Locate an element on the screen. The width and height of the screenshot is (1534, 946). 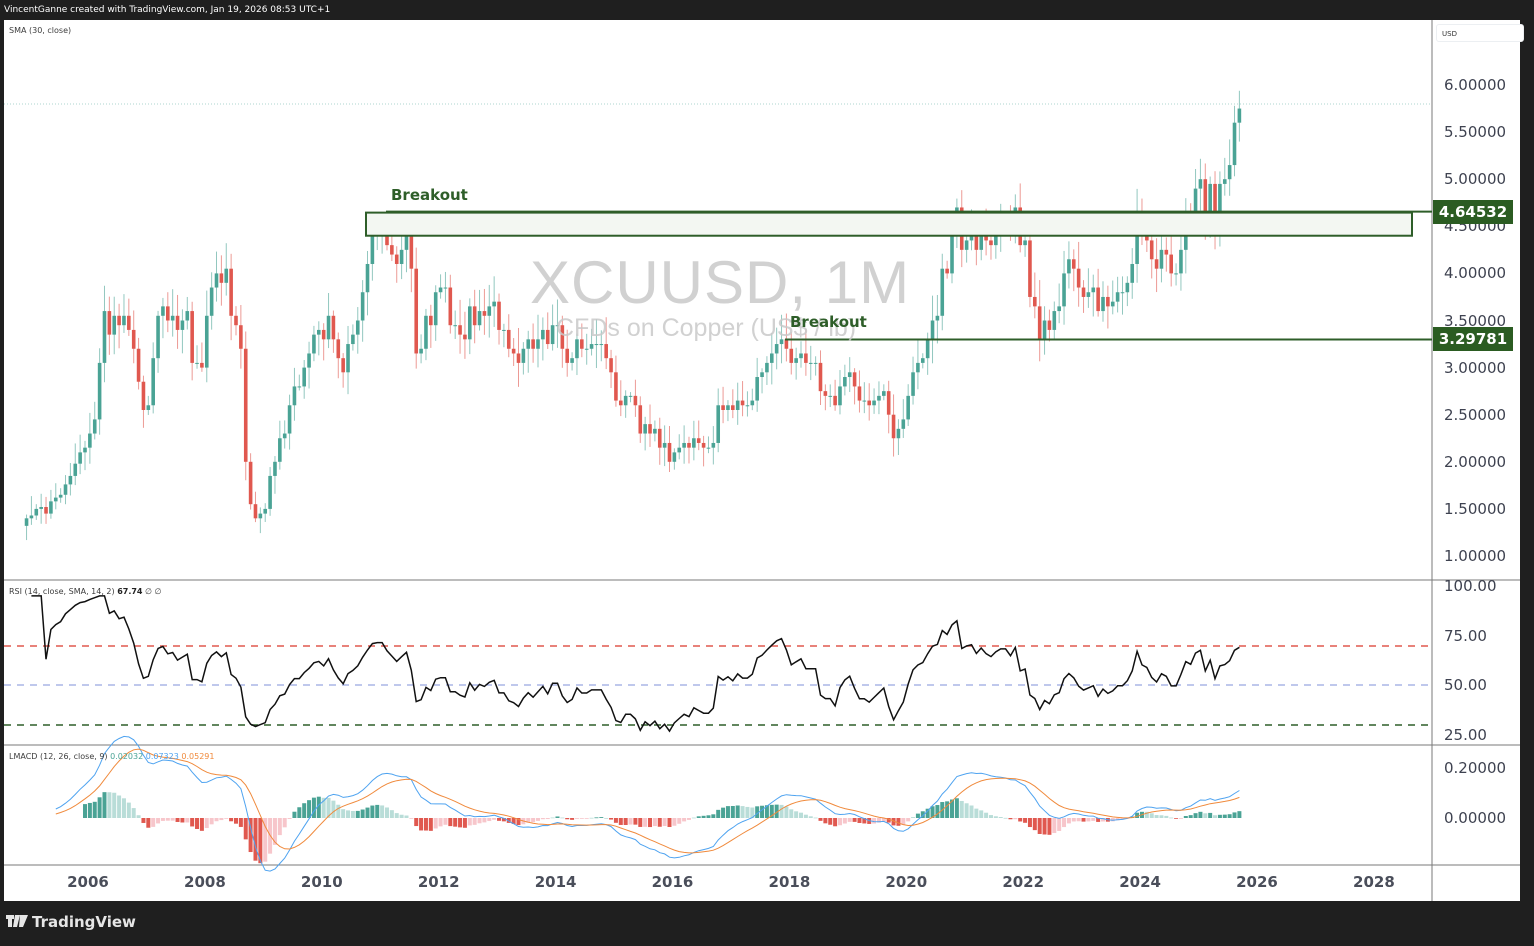
time-axis-label: 2026 is located at coordinates (1257, 882).